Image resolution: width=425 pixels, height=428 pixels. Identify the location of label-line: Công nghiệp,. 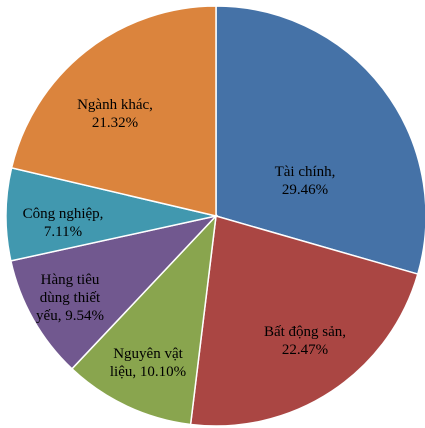
(63, 214).